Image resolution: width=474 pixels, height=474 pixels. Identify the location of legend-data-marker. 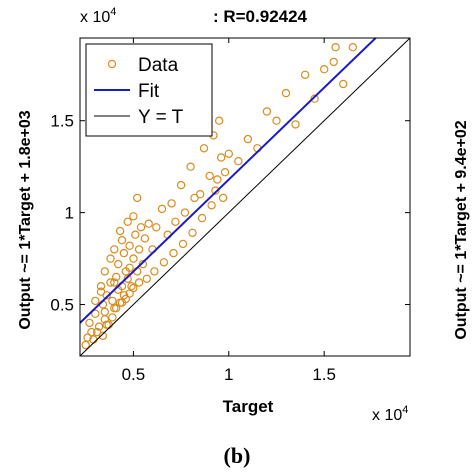
(112, 64).